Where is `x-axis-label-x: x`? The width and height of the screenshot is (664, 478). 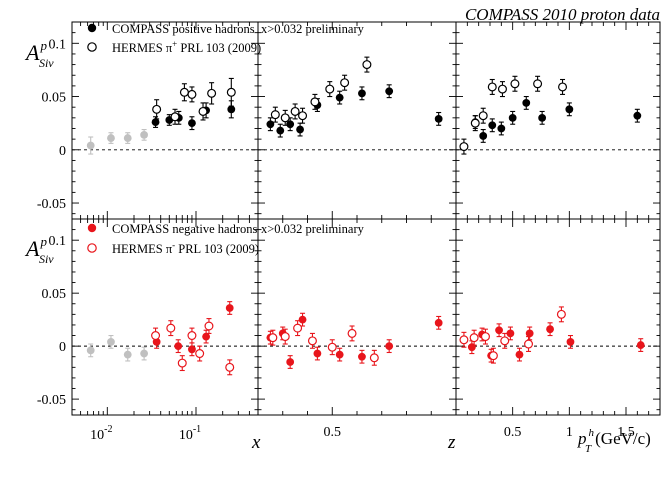 x-axis-label-x: x is located at coordinates (256, 442).